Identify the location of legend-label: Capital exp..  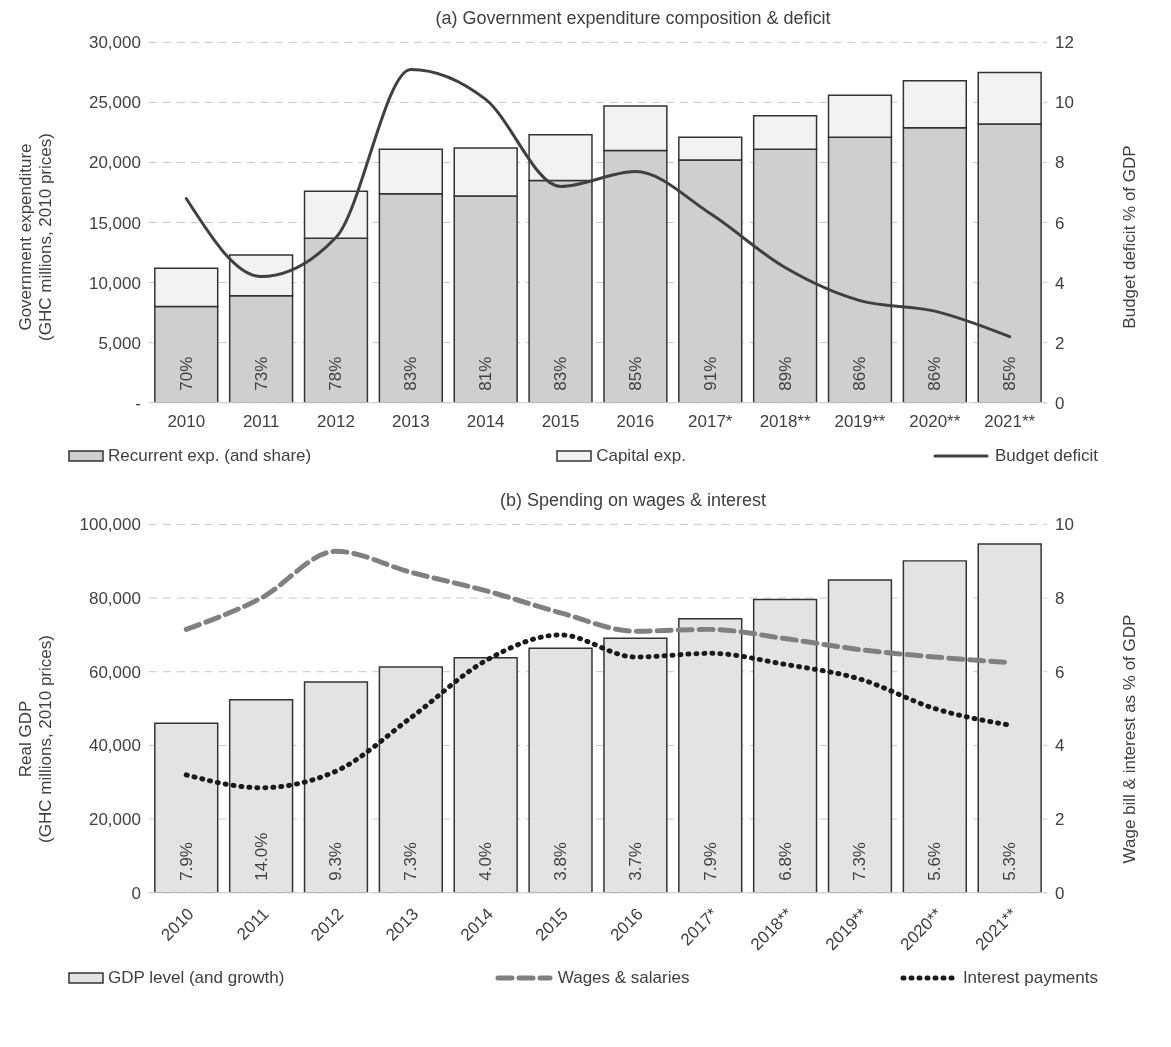
(641, 456).